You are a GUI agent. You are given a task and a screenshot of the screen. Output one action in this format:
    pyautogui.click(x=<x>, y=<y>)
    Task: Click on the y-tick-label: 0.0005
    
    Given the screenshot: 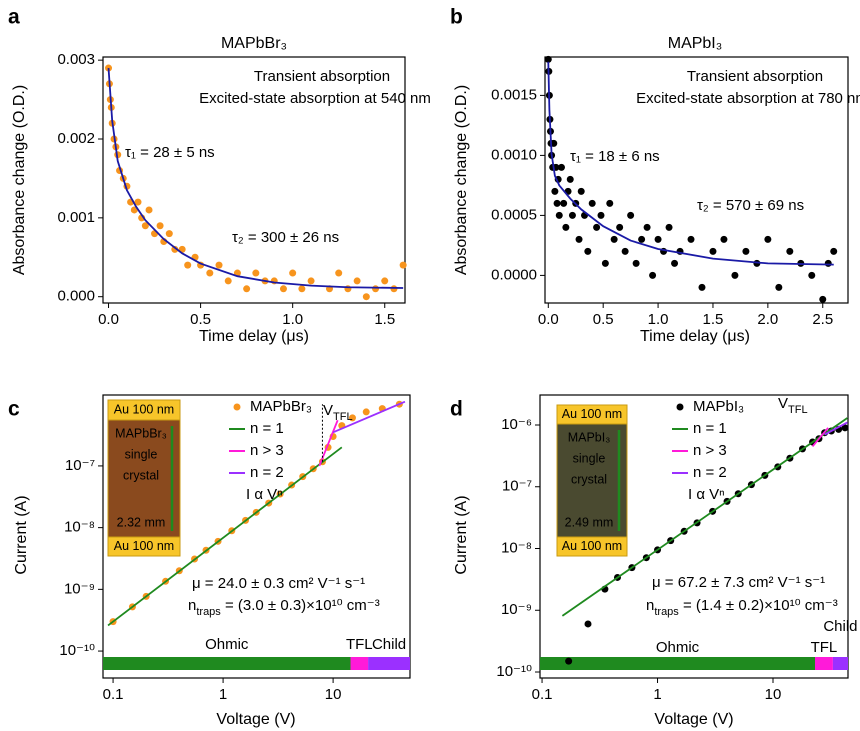 What is the action you would take?
    pyautogui.click(x=514, y=214)
    